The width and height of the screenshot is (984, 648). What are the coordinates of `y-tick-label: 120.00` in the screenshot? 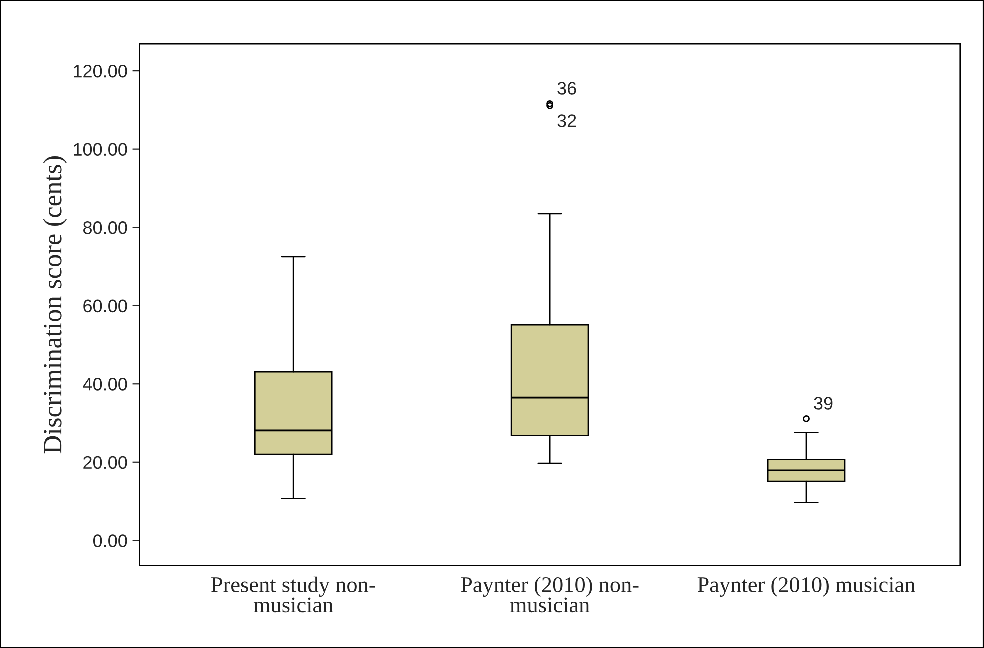 It's located at (101, 71).